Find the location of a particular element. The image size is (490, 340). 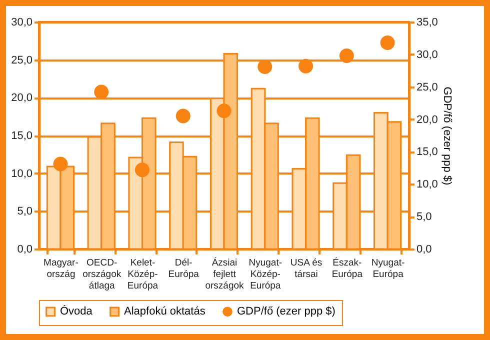

legend-label: Óvoda is located at coordinates (77, 311).